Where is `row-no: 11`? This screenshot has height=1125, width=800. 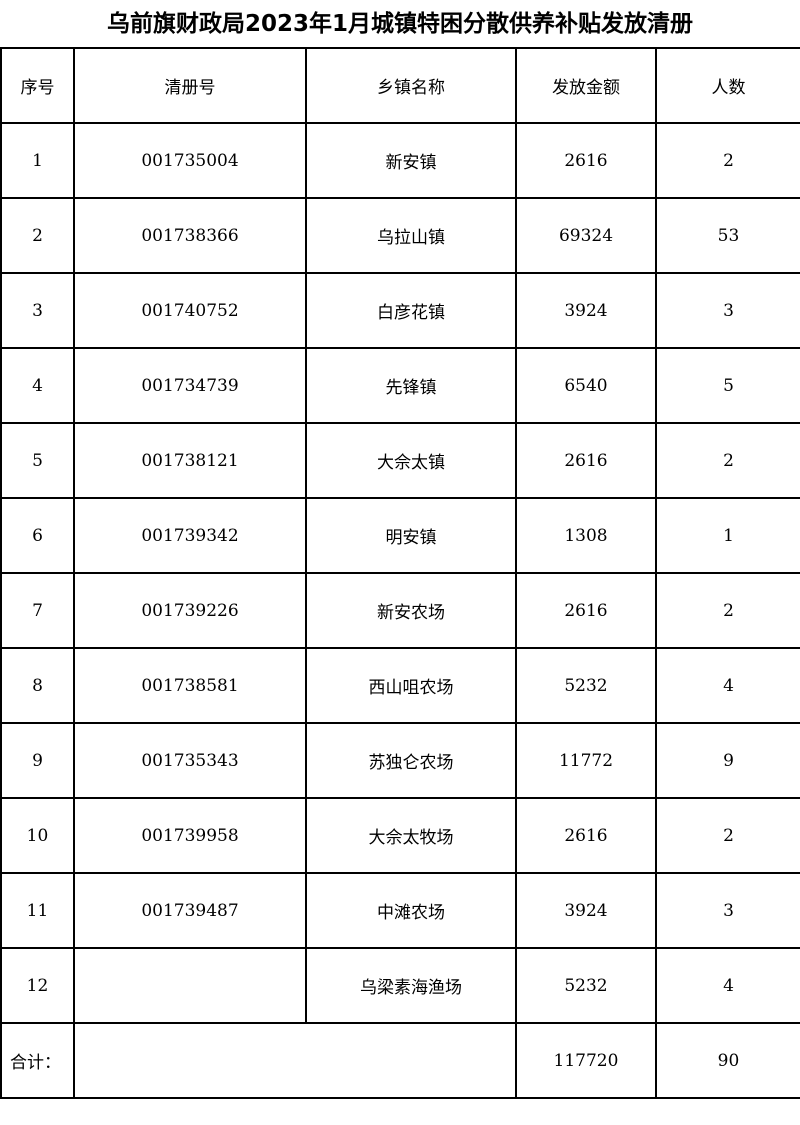 row-no: 11 is located at coordinates (37, 910).